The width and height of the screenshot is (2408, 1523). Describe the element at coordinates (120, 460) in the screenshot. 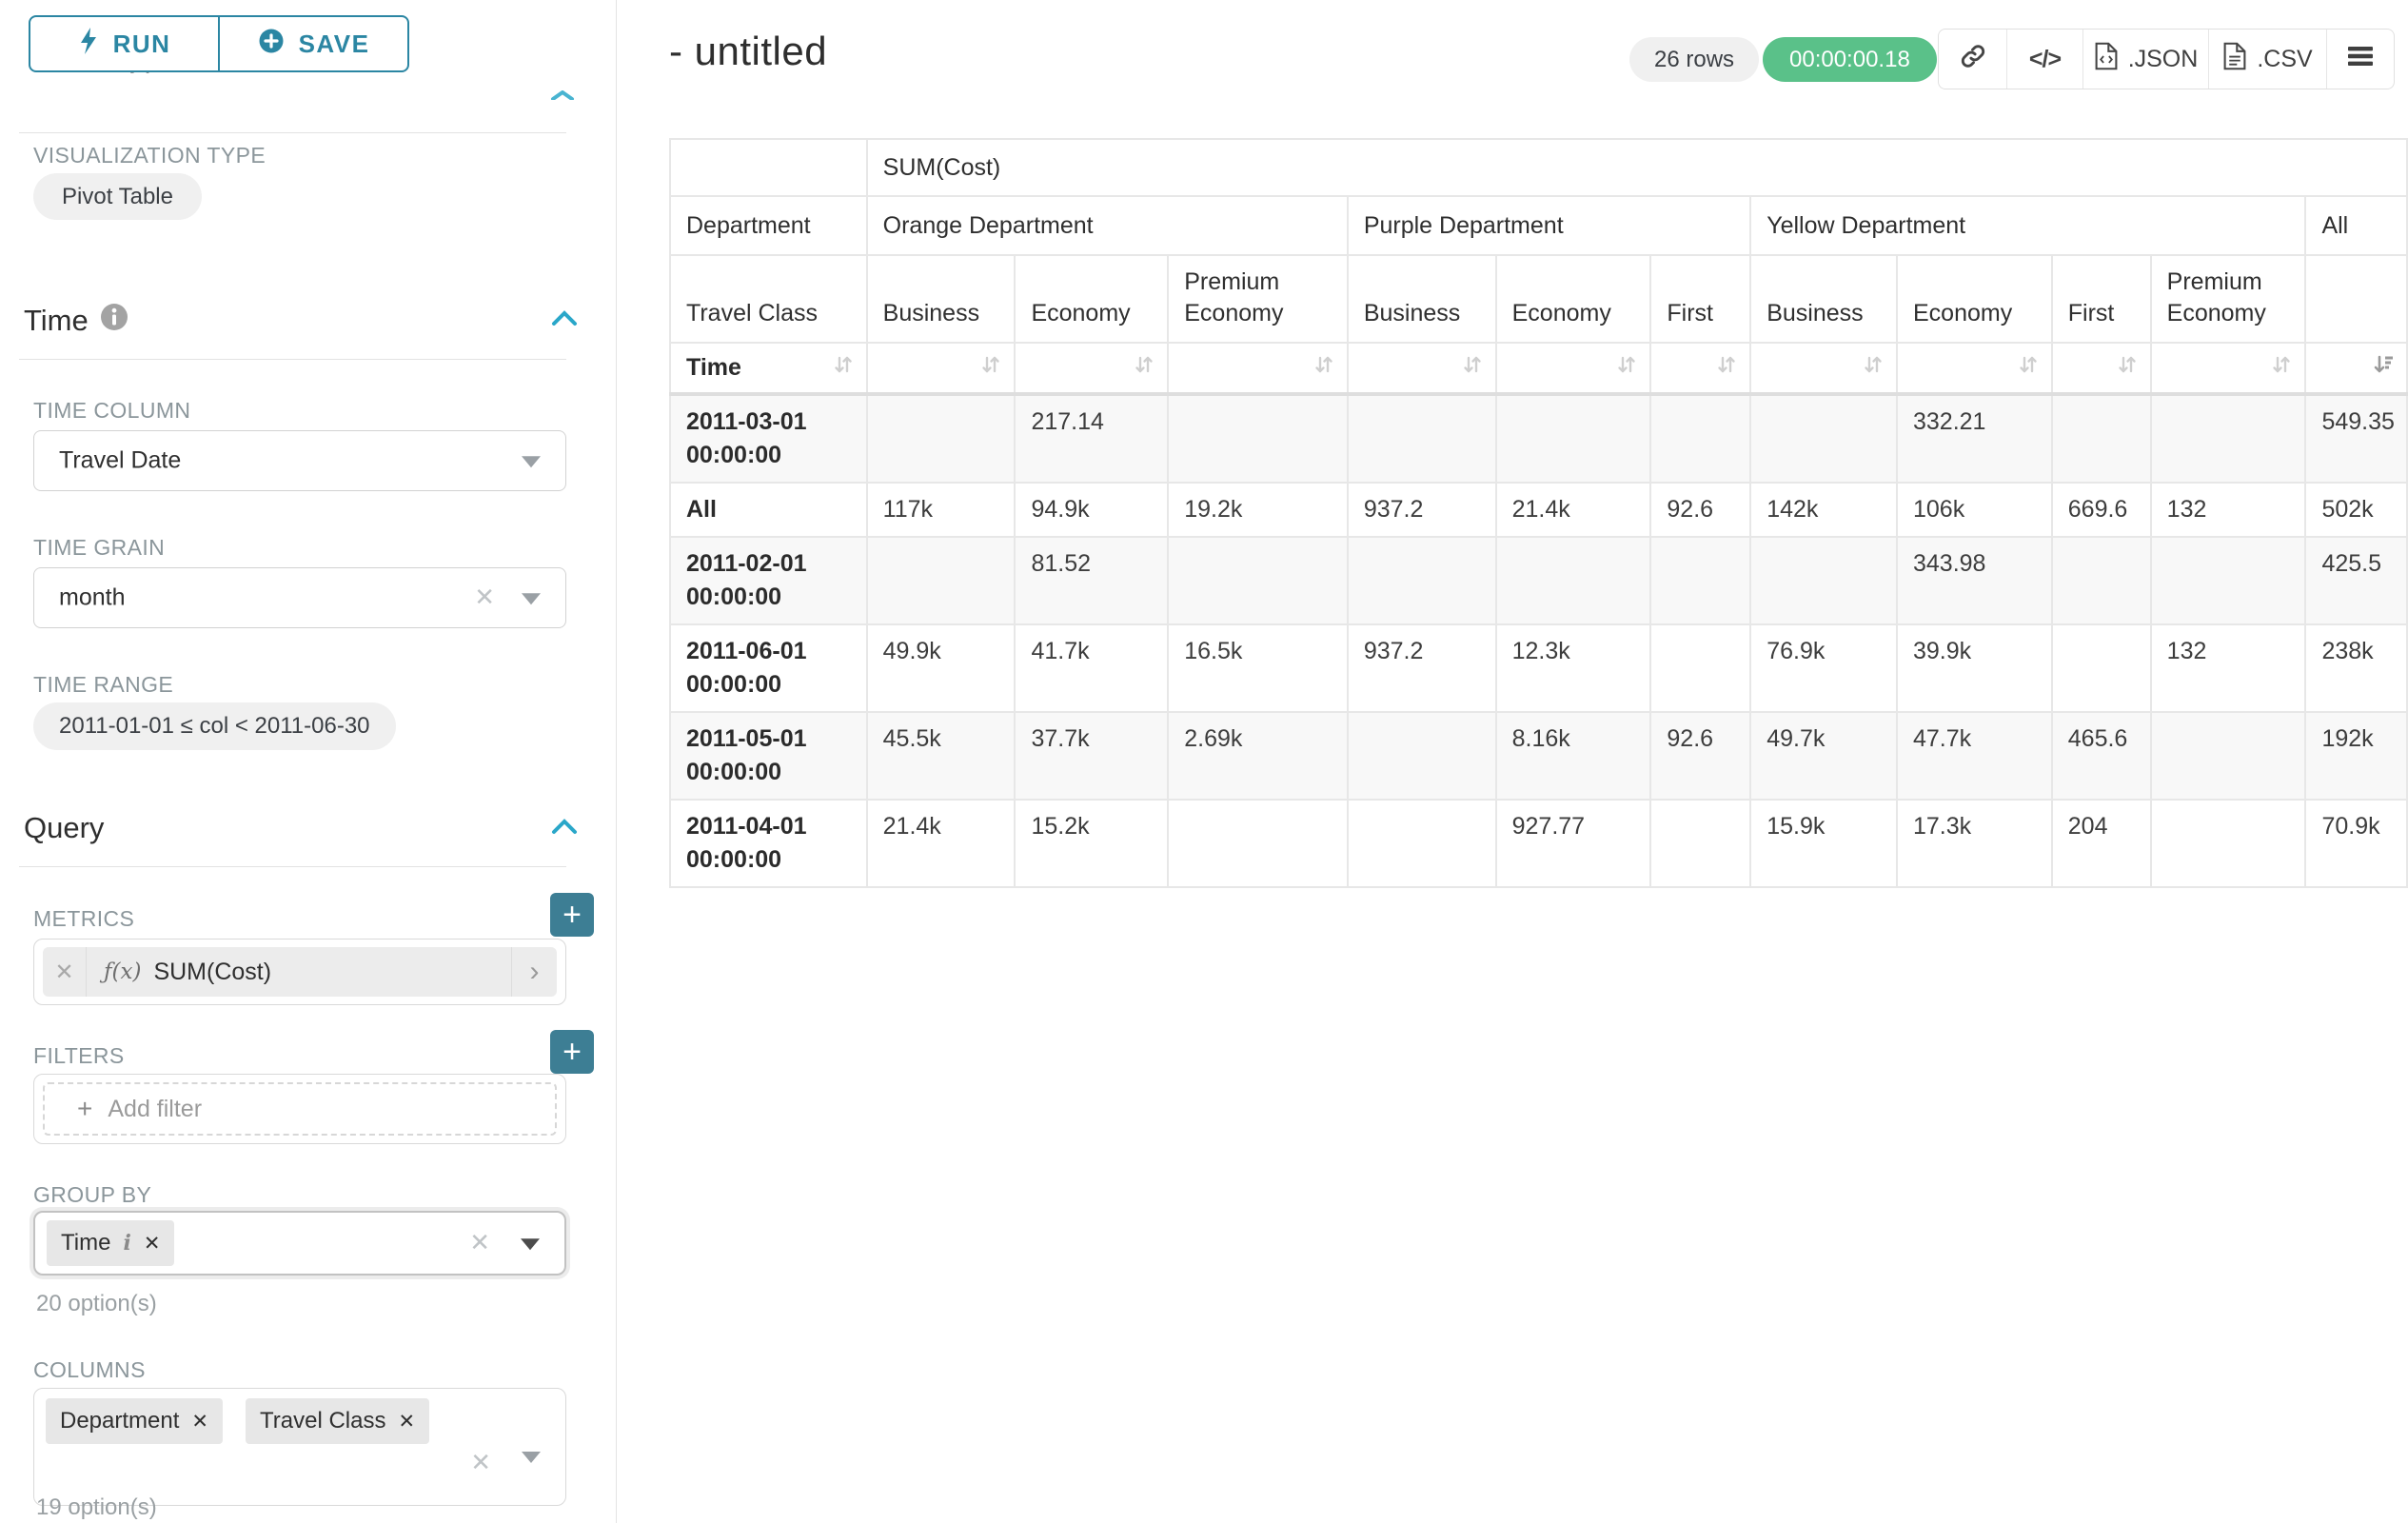

I see `time-column-value: Travel Date` at that location.